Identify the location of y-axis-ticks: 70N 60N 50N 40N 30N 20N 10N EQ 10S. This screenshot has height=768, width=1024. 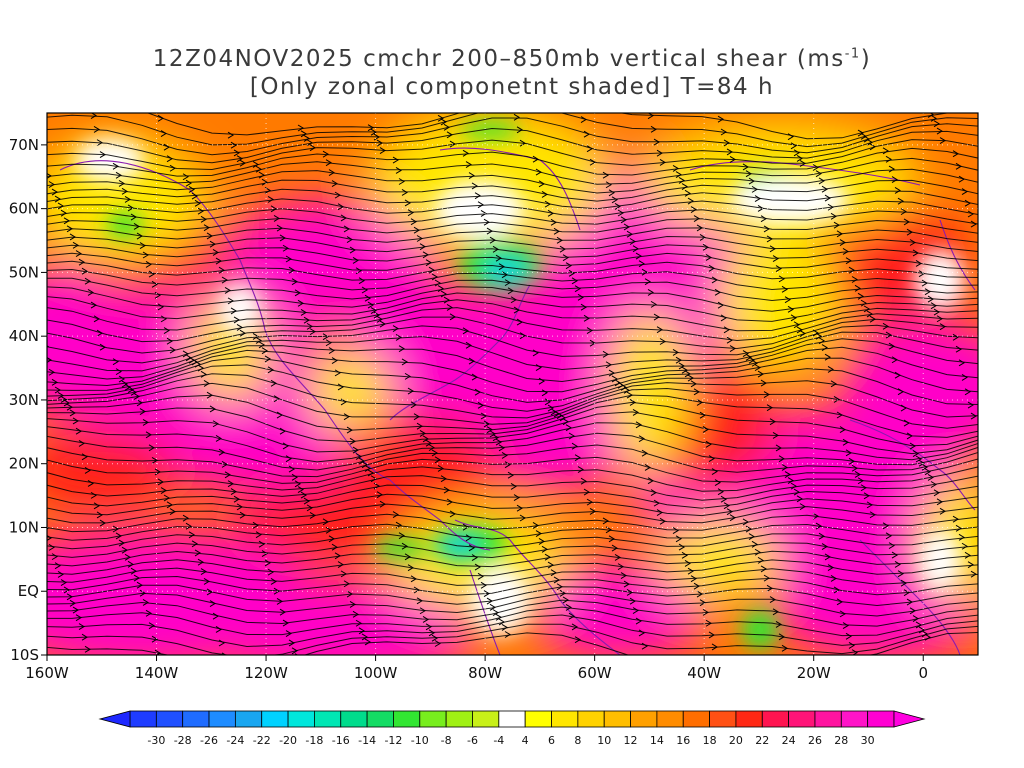
(28, 400).